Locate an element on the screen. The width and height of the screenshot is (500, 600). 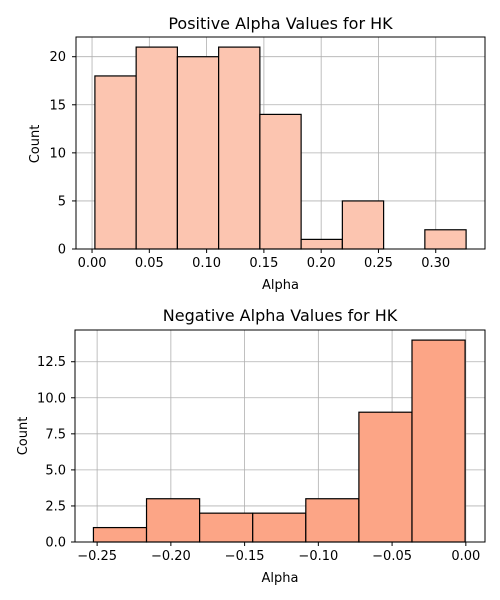
y-tick-label: 2.5 is located at coordinates (55, 506).